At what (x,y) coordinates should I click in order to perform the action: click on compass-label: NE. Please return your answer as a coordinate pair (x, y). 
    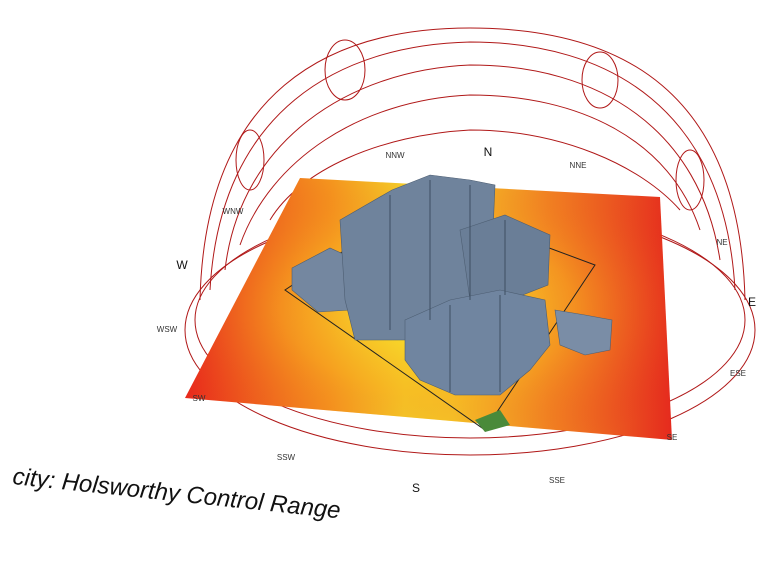
    Looking at the image, I should click on (721, 242).